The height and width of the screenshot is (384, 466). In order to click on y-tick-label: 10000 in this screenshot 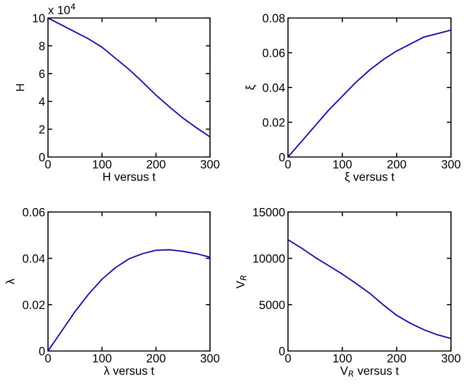, I will do `click(269, 258)`.